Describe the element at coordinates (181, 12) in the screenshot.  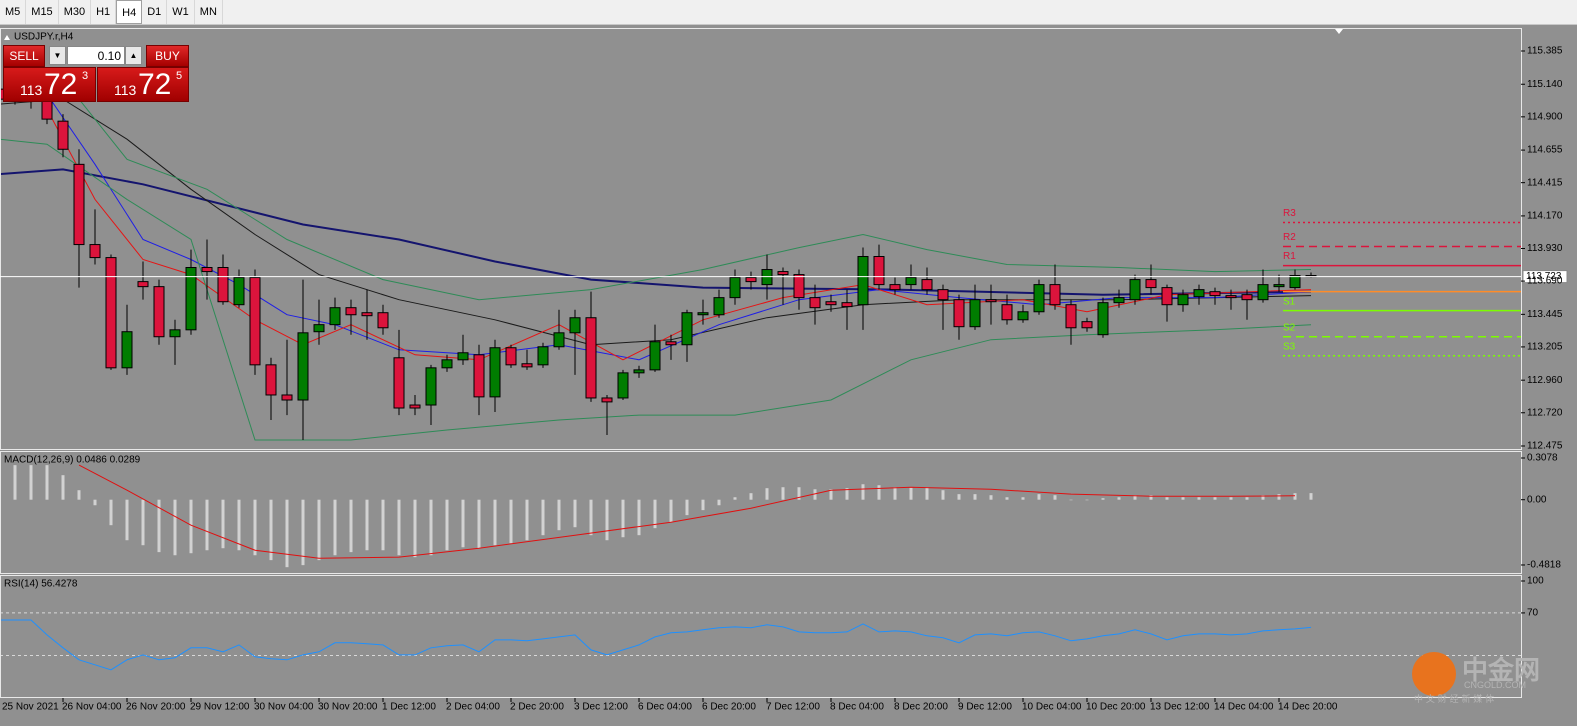
I see `timeframe-button: W1` at that location.